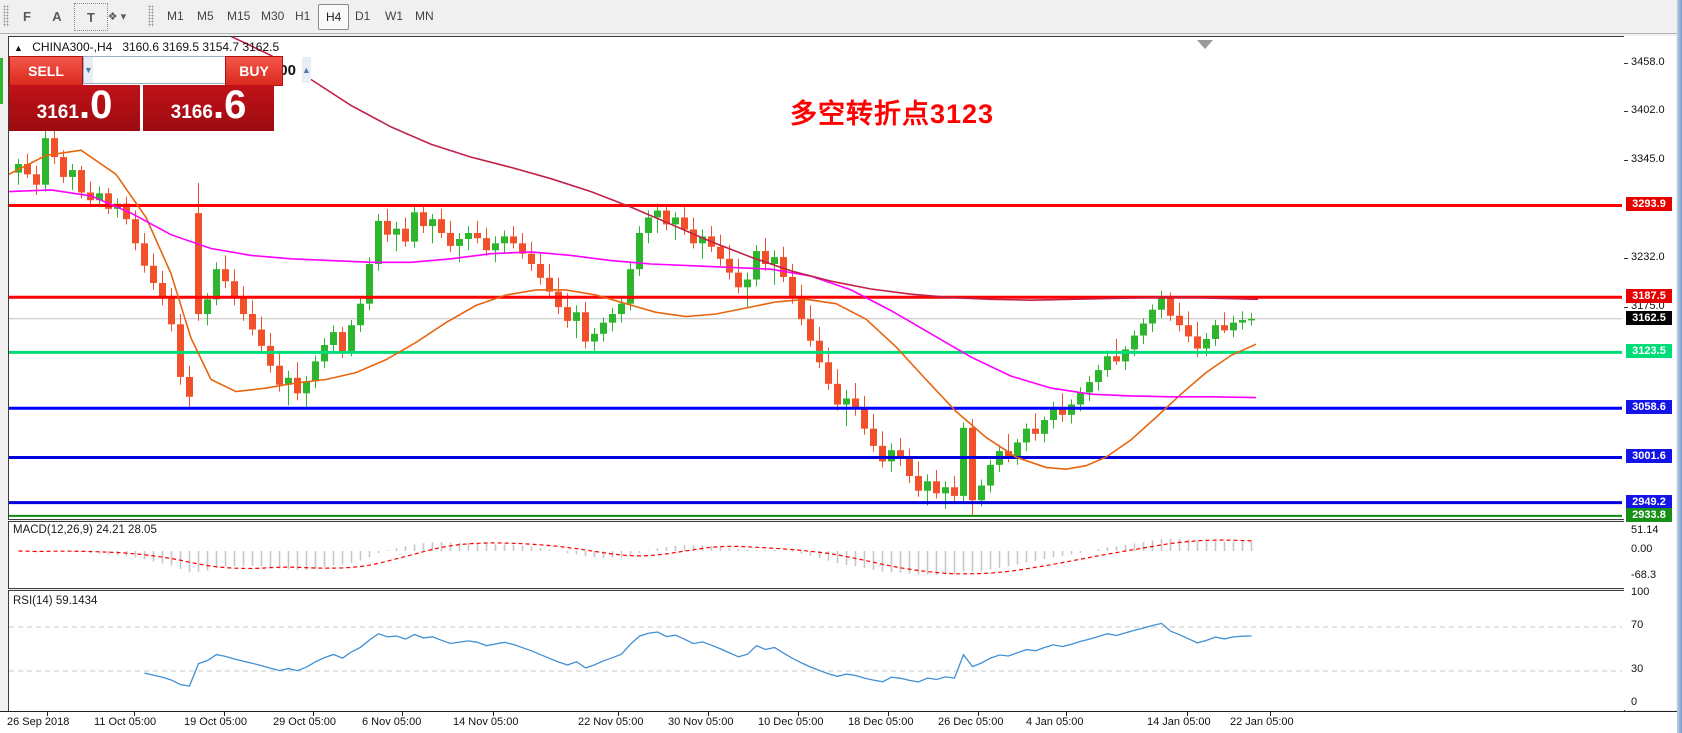  What do you see at coordinates (1179, 722) in the screenshot?
I see `date-label: 14 Jan 05:00` at bounding box center [1179, 722].